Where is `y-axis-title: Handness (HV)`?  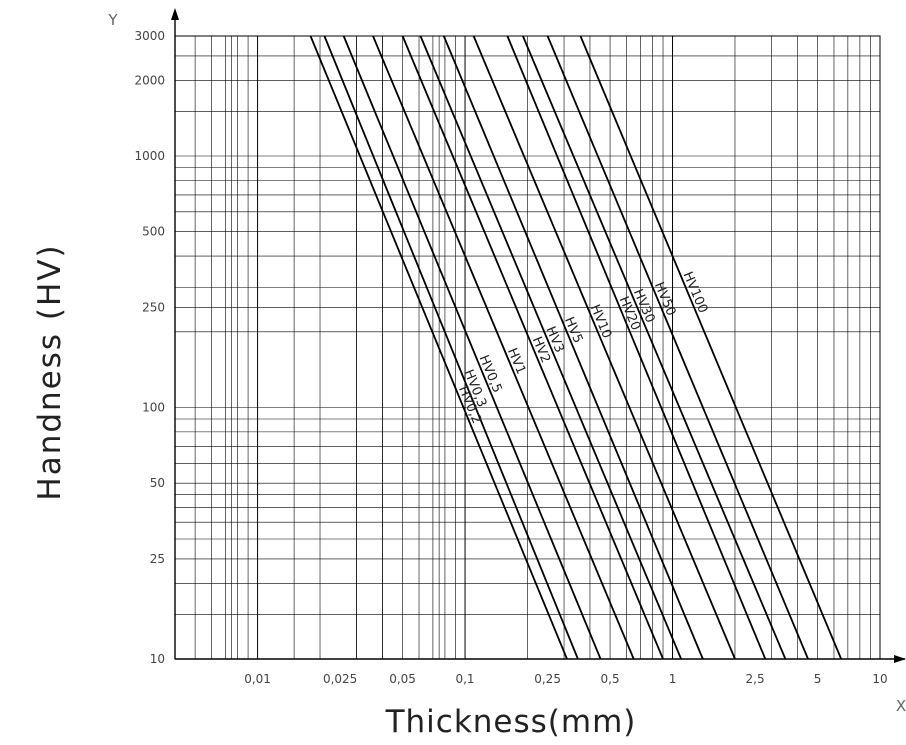
y-axis-title: Handness (HV) is located at coordinates (50, 371).